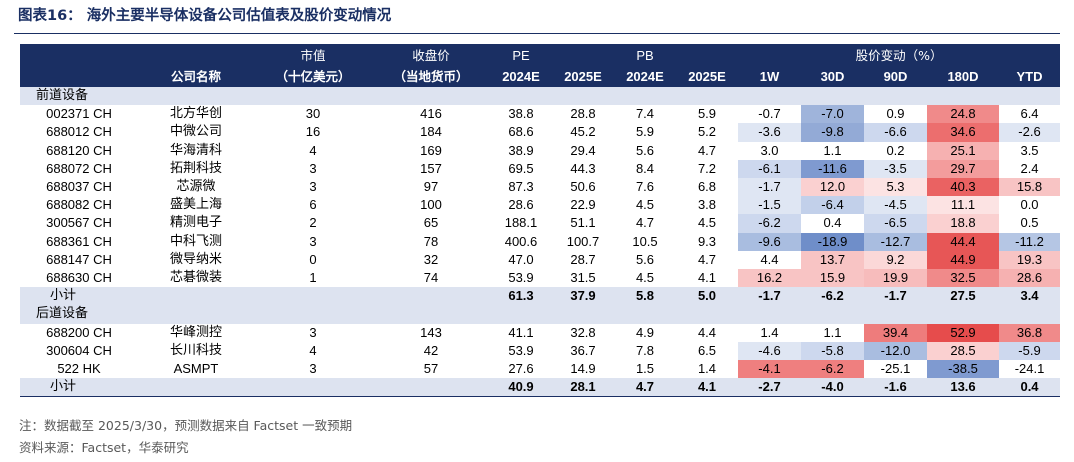 The width and height of the screenshot is (1074, 462). I want to click on subtotal-row: 小计 40.9 28.1 4.7 4.1 -2.7 -4.0 -1.6 13.6 0.4, so click(540, 388).